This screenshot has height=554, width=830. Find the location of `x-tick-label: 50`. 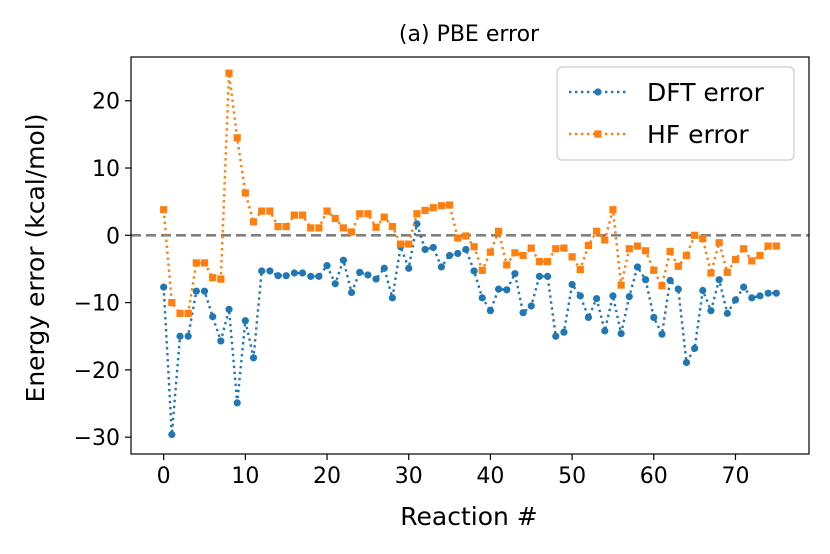

x-tick-label: 50 is located at coordinates (572, 476).